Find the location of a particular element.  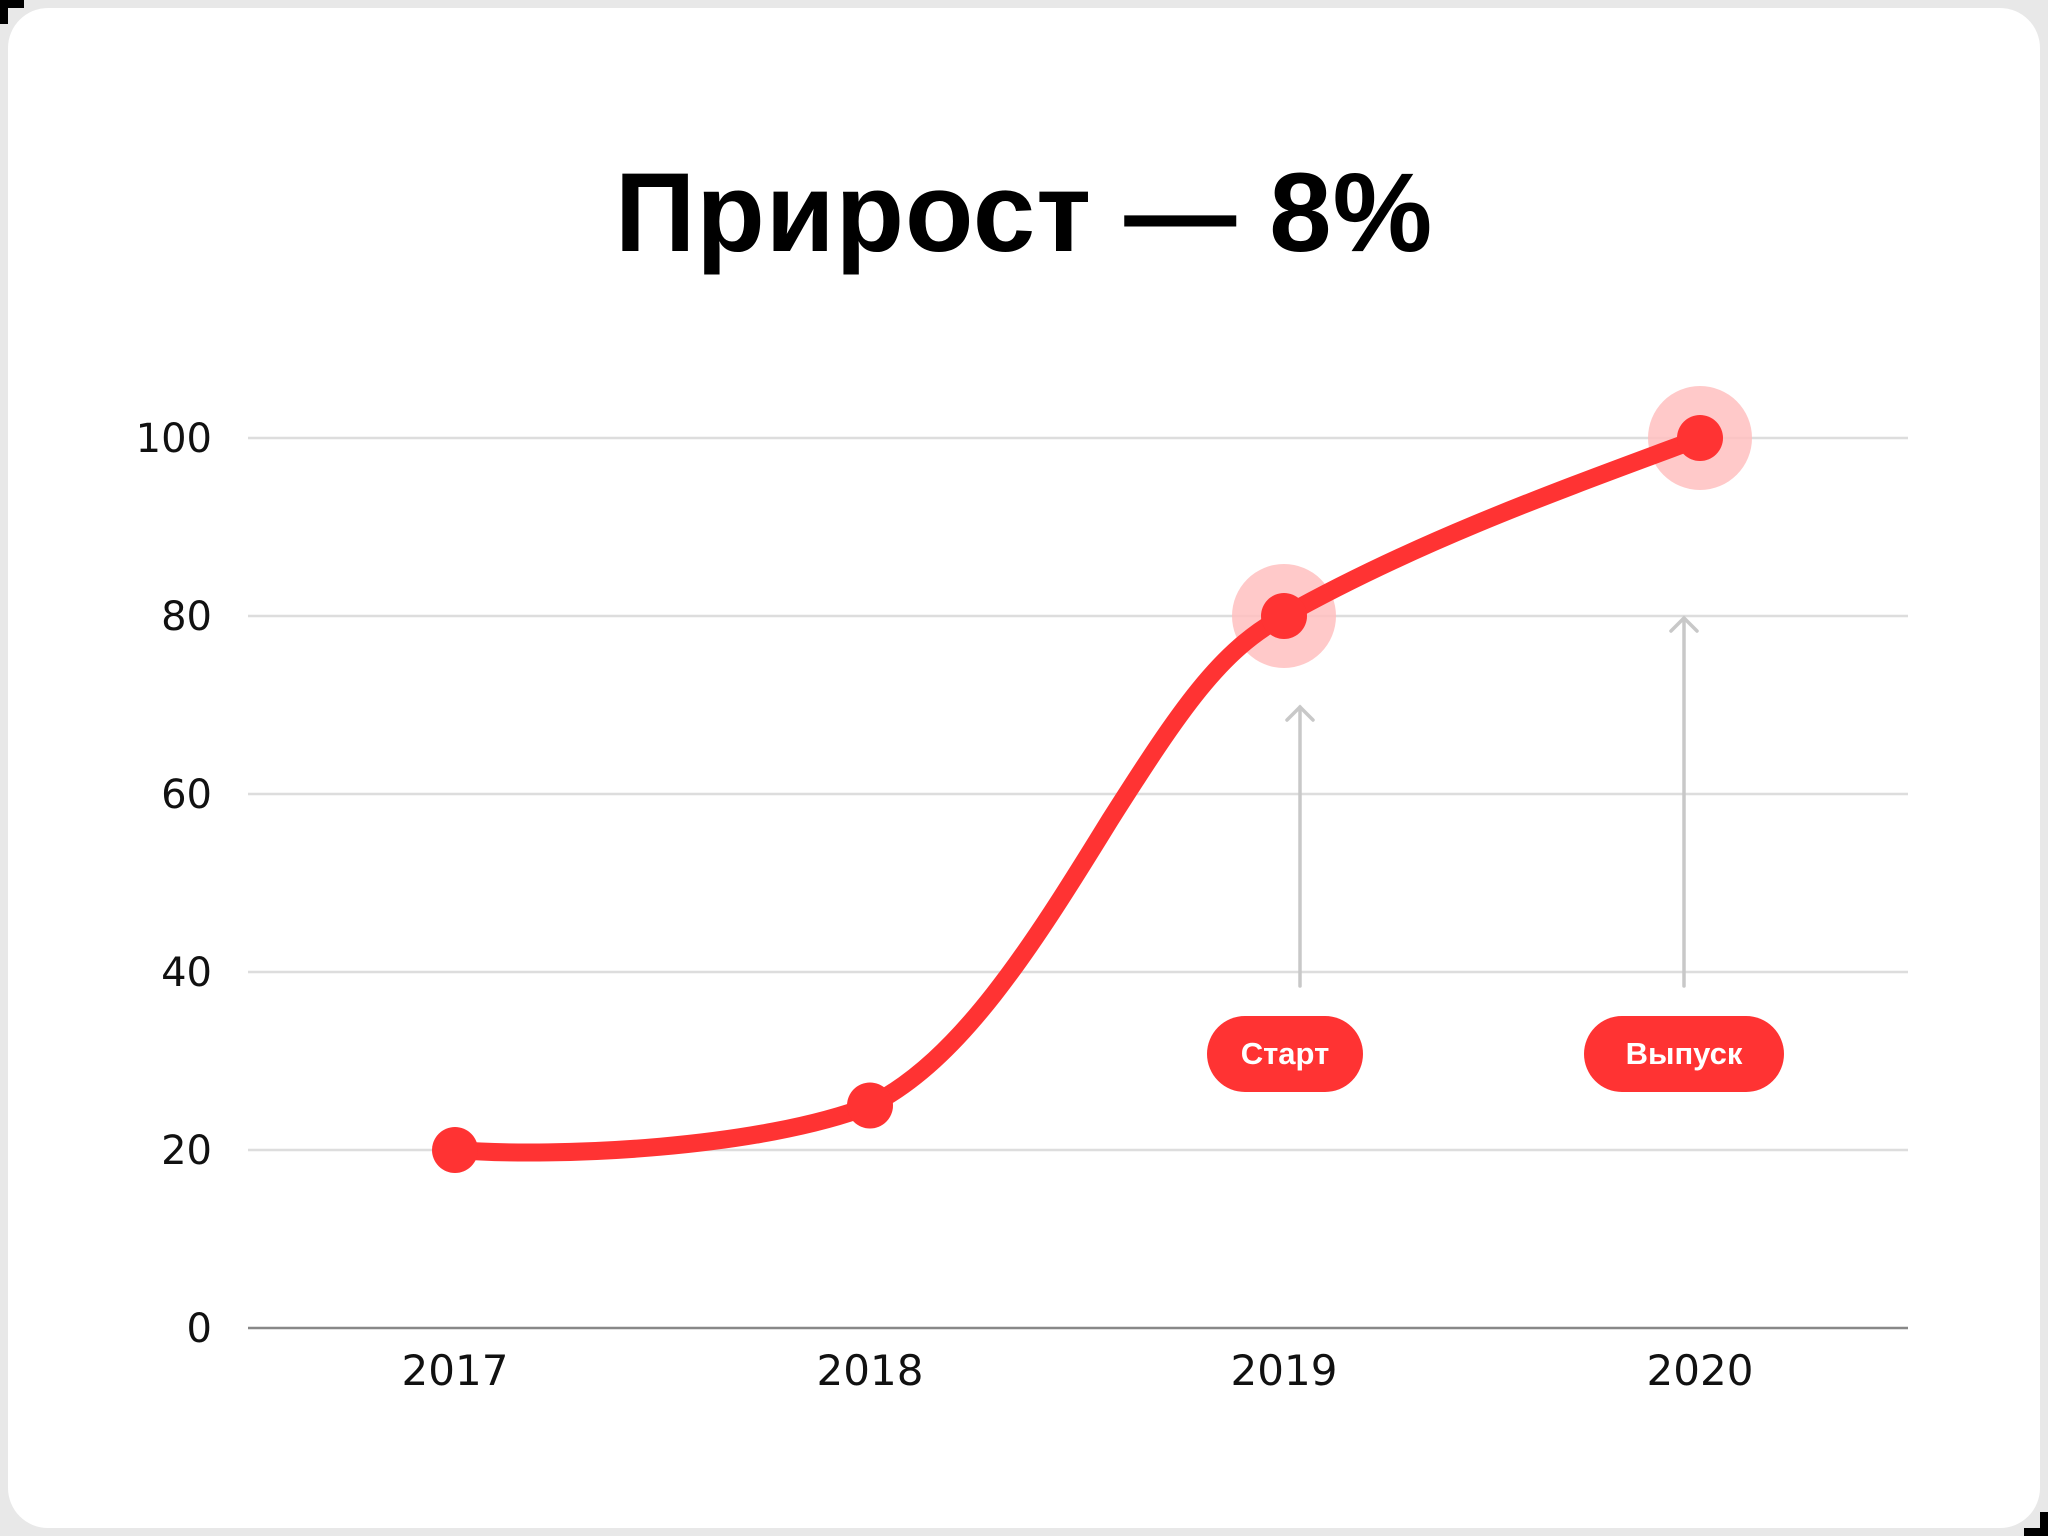

y-axis-ticks: 0 20 40 60 80 100 is located at coordinates (174, 884).